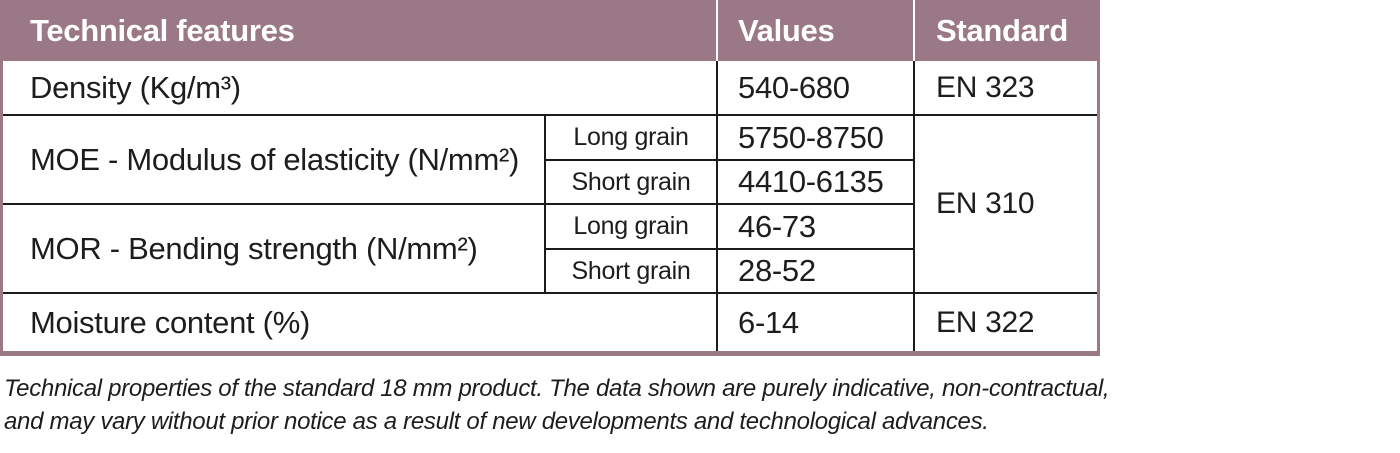 The image size is (1400, 453). What do you see at coordinates (170, 322) in the screenshot?
I see `moisture-label: Moisture content (%)` at bounding box center [170, 322].